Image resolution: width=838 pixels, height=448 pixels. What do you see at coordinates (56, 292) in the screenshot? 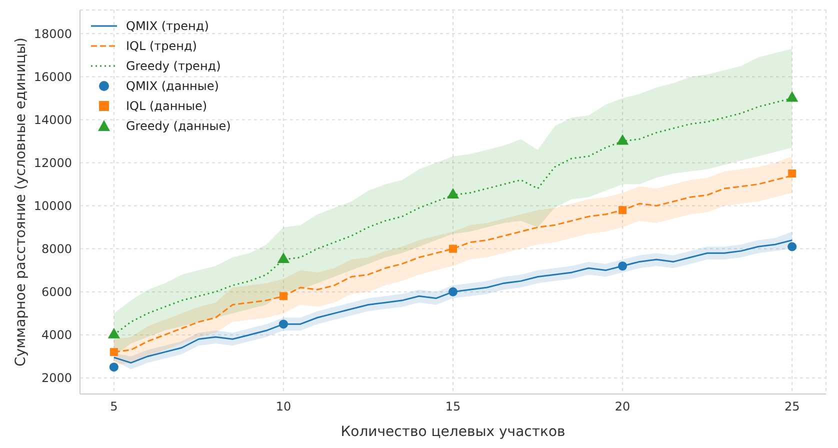
I see `y-tick-label: 6000` at bounding box center [56, 292].